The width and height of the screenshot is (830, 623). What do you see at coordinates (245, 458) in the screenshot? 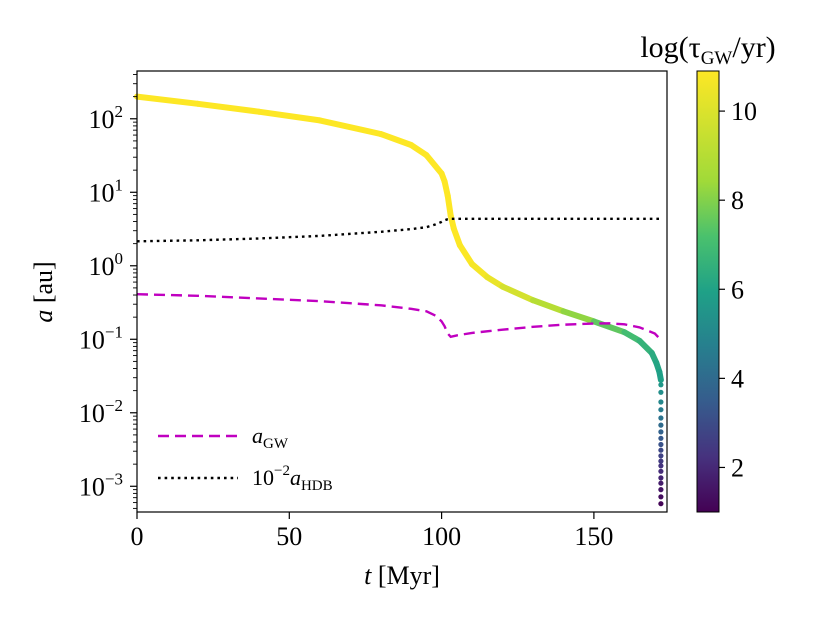
I see `legend: aGW 10−2aHDB` at bounding box center [245, 458].